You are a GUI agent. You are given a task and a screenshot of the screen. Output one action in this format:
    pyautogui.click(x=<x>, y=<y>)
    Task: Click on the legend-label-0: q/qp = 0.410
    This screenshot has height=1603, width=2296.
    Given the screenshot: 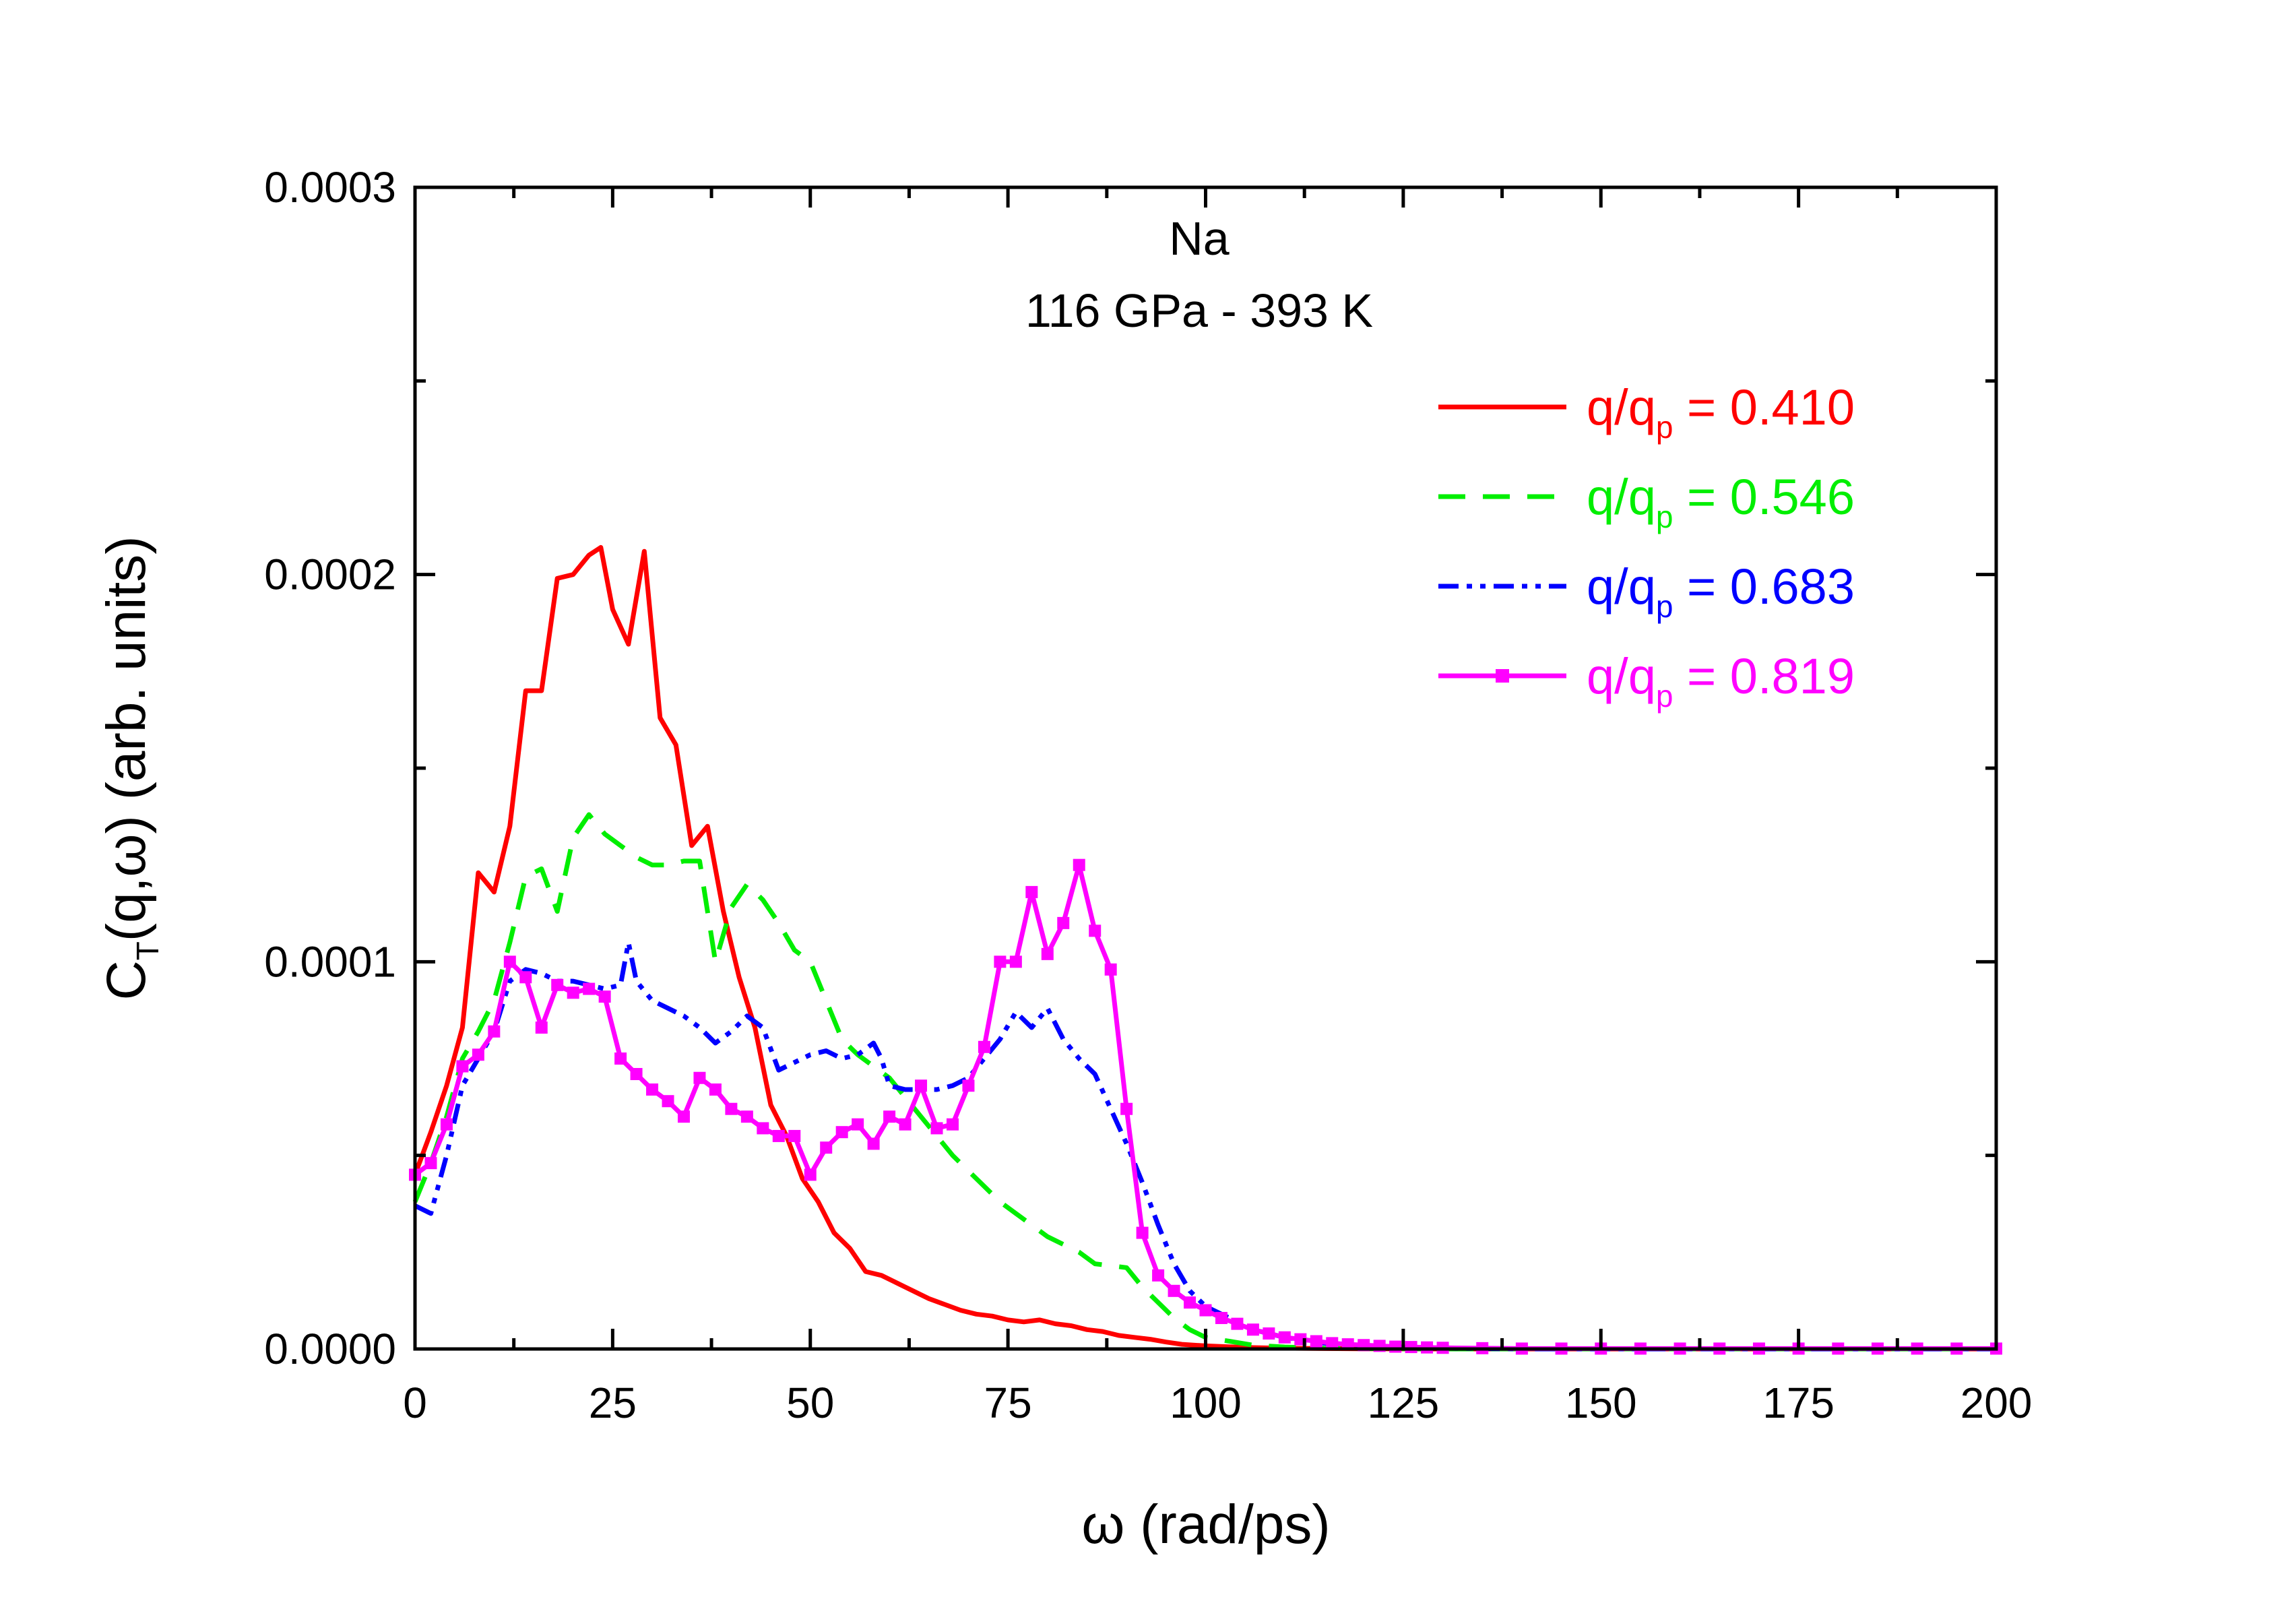 What is the action you would take?
    pyautogui.click(x=1721, y=412)
    